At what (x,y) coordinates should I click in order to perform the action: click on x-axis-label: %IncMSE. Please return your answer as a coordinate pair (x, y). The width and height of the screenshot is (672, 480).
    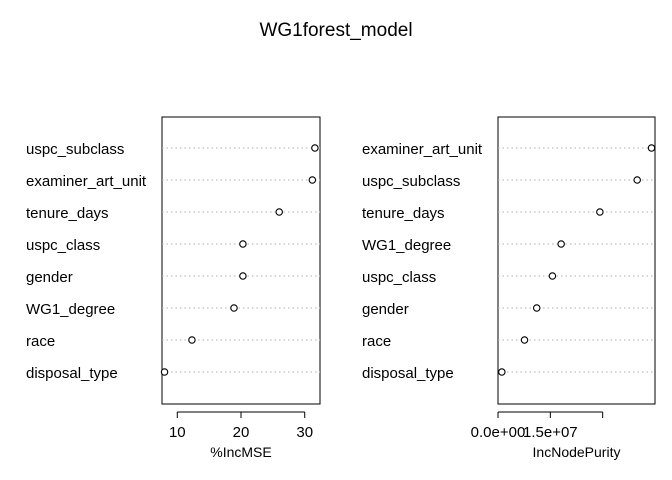
    Looking at the image, I should click on (240, 452).